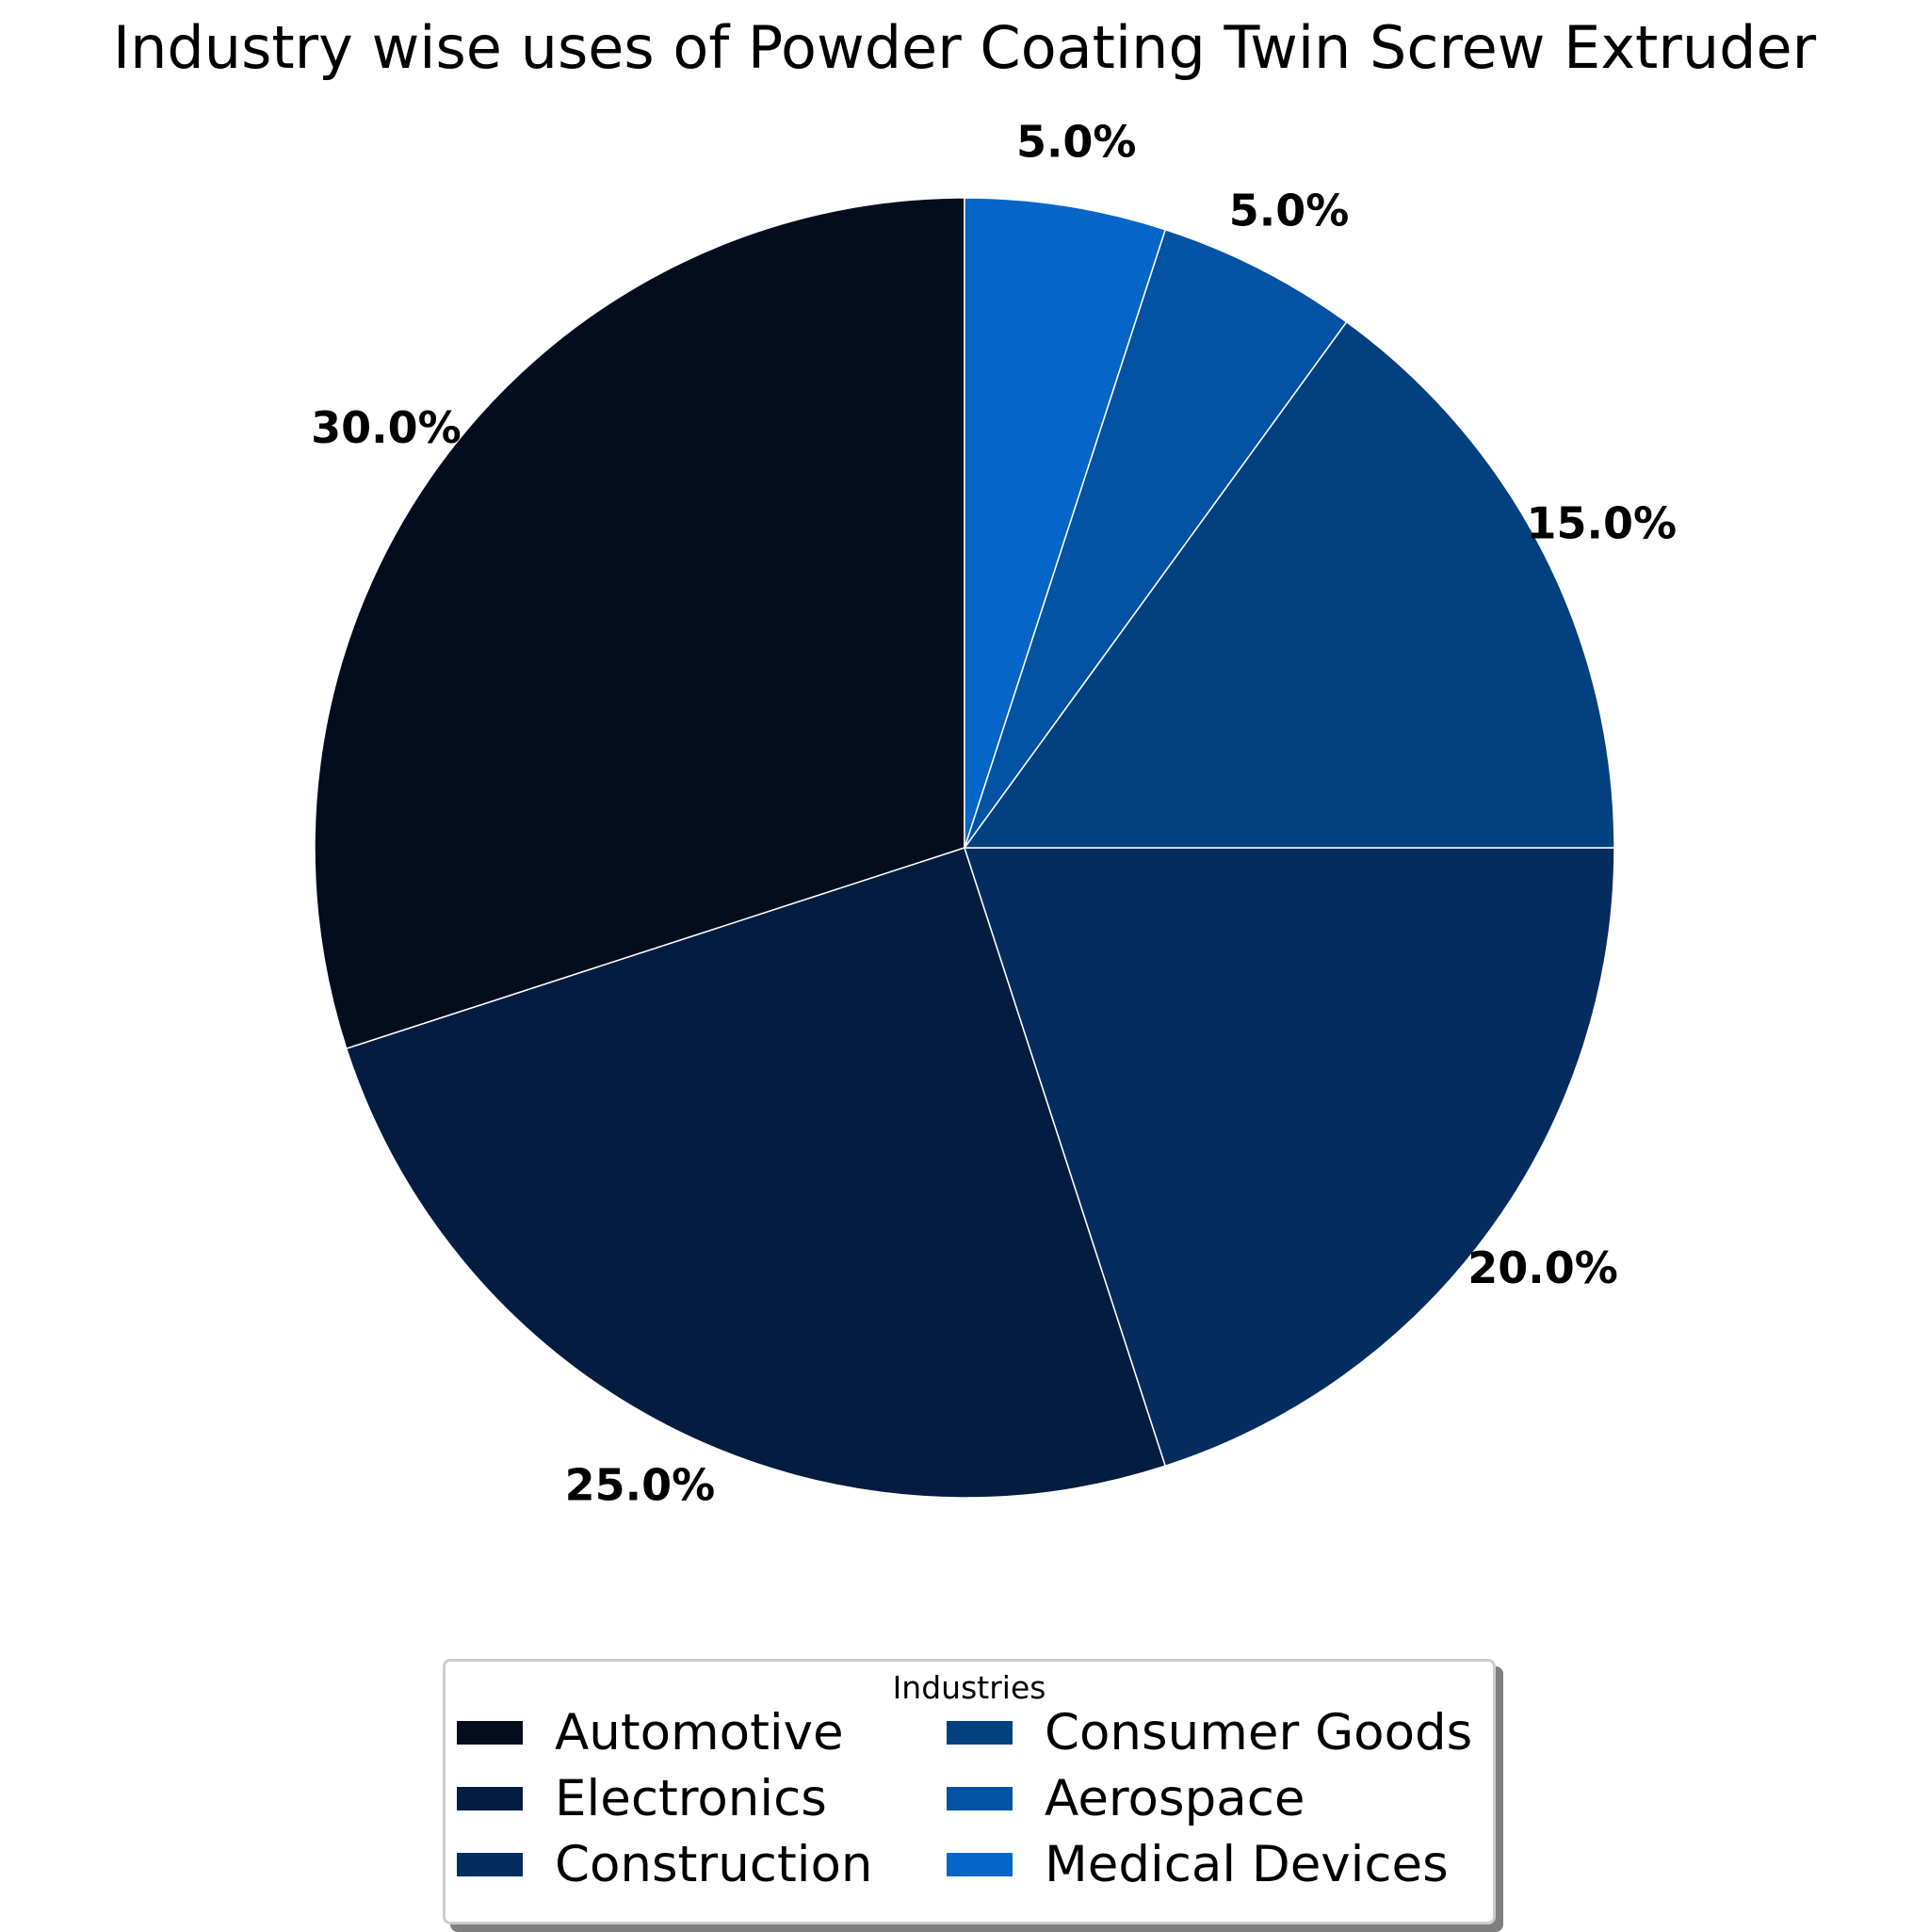 The height and width of the screenshot is (1932, 1929). Describe the element at coordinates (1542, 1267) in the screenshot. I see `pie-value-label: 20.0%` at that location.